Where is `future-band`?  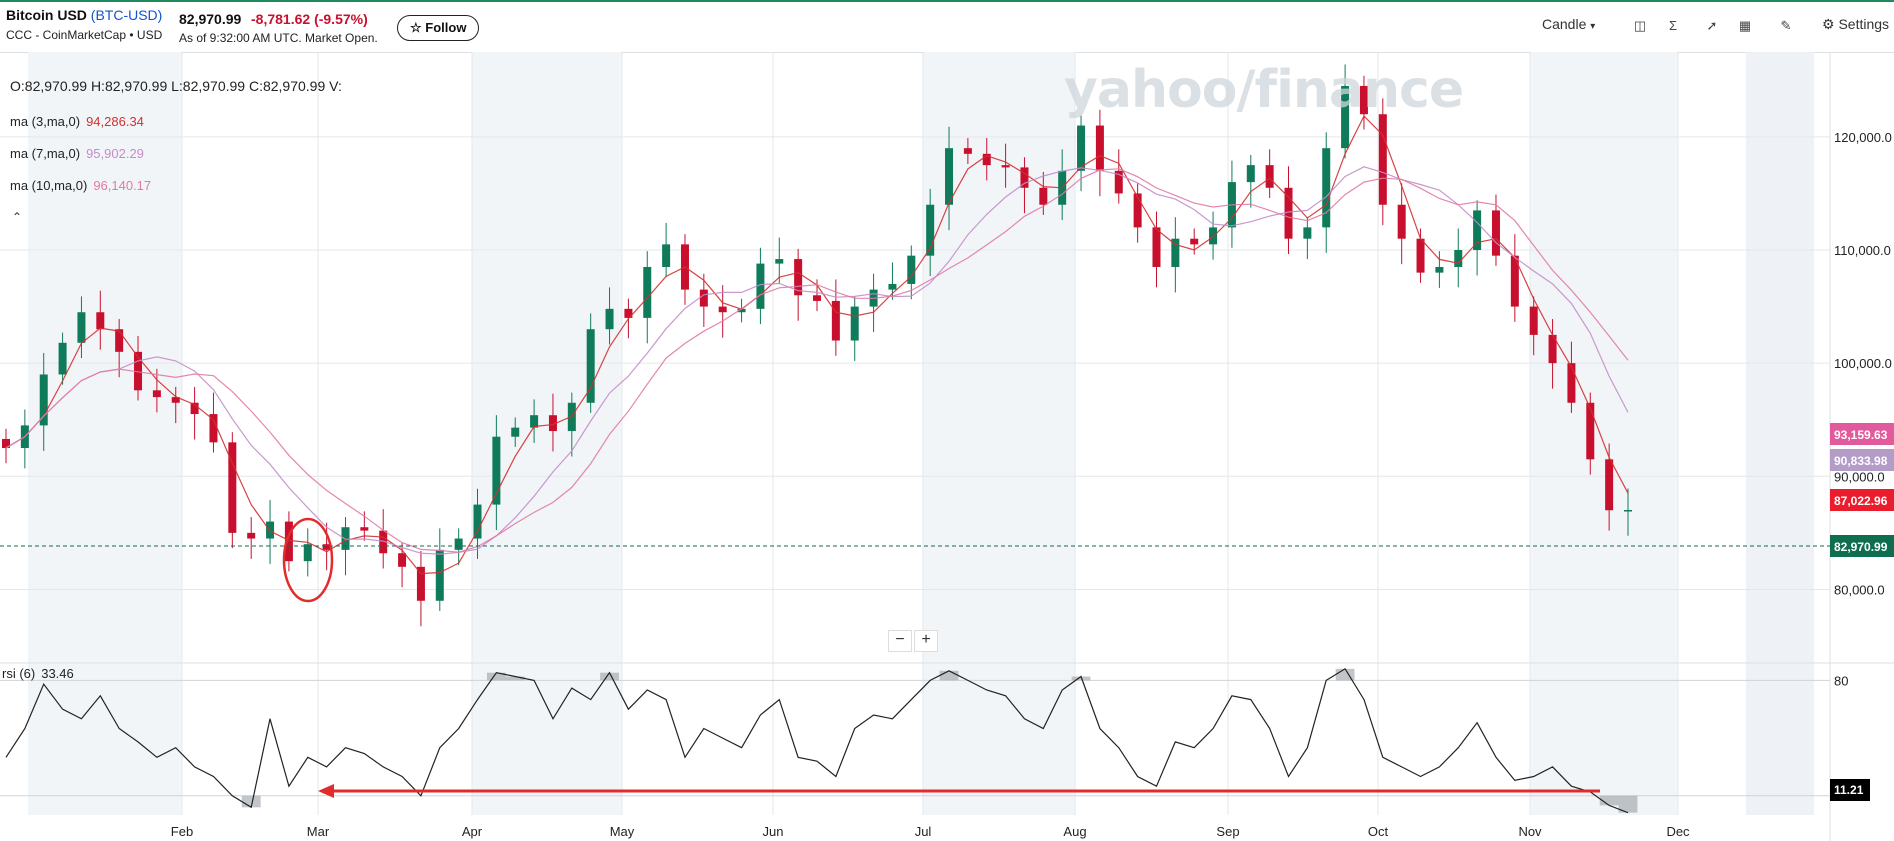
future-band is located at coordinates (1780, 433).